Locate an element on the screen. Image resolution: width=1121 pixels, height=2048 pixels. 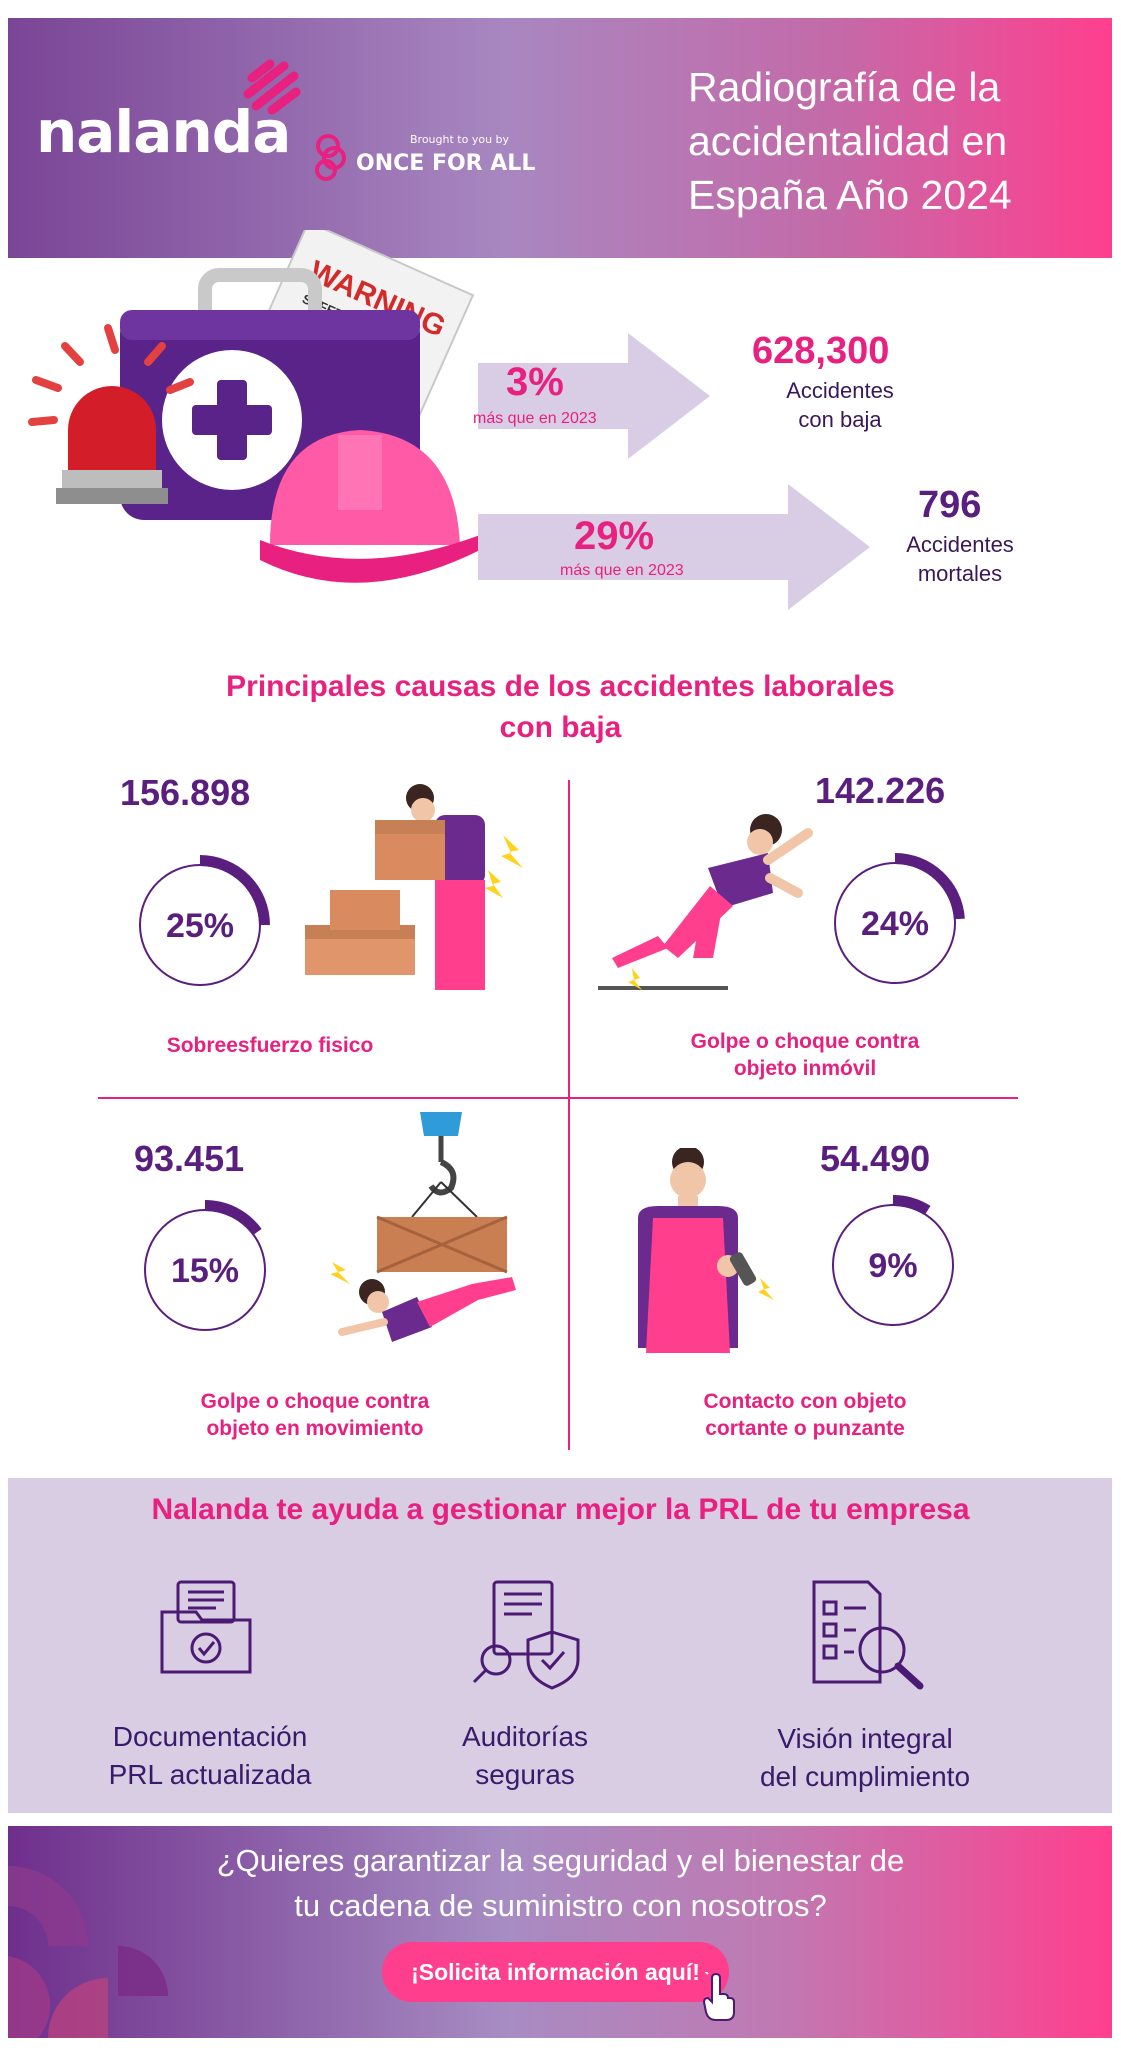
falling-load-illustration is located at coordinates (423, 1227).